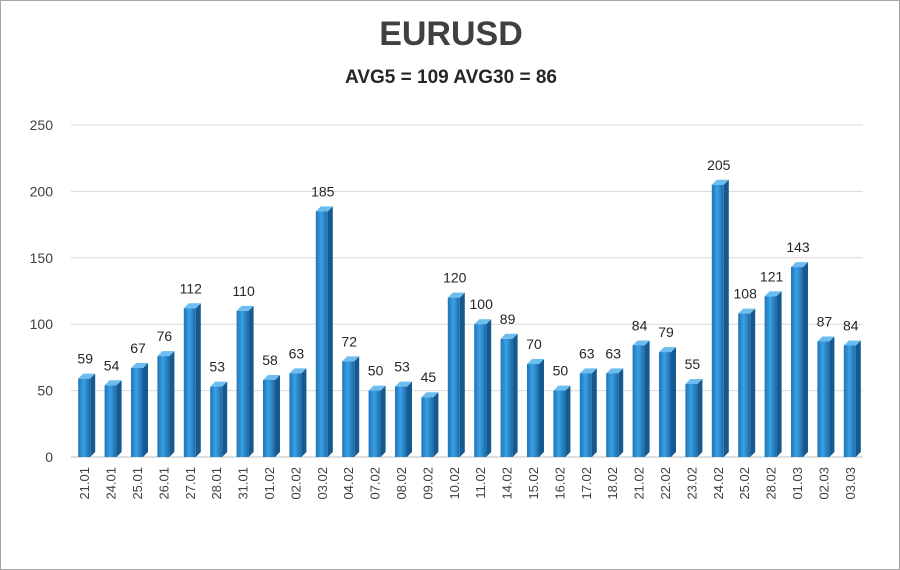  Describe the element at coordinates (825, 321) in the screenshot. I see `data-label: 87` at that location.